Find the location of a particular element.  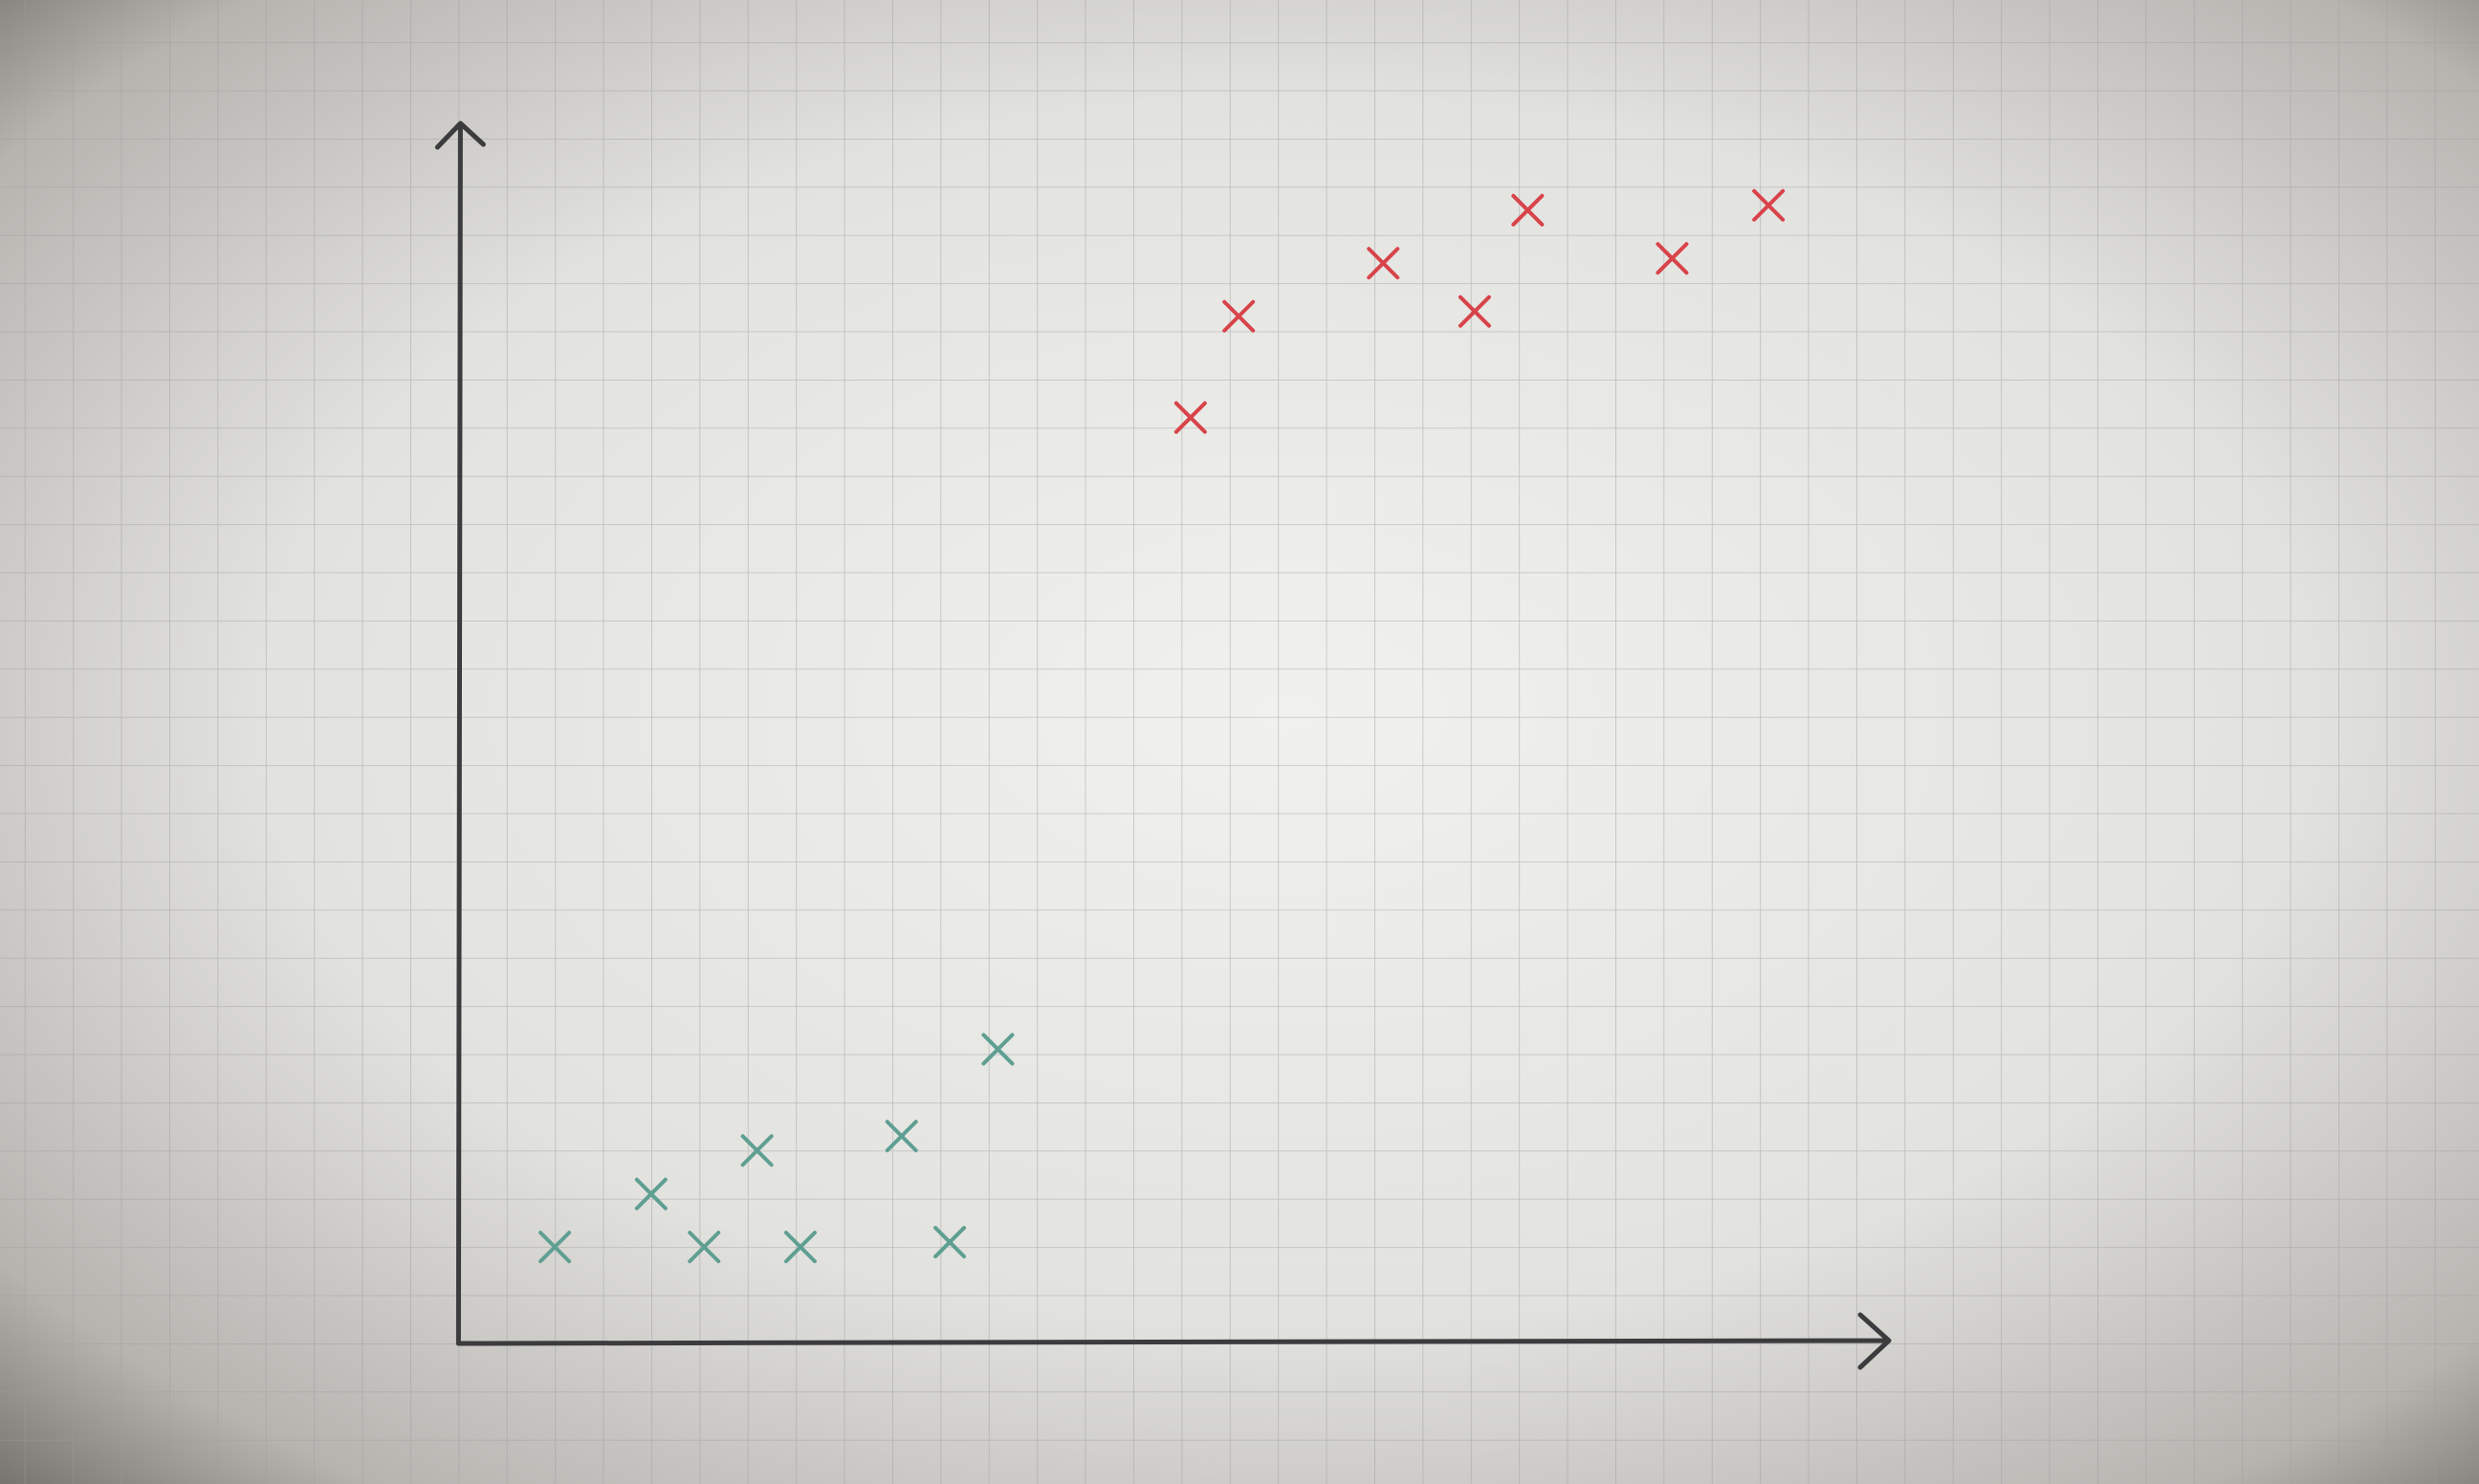

y-axis is located at coordinates (460, 733).